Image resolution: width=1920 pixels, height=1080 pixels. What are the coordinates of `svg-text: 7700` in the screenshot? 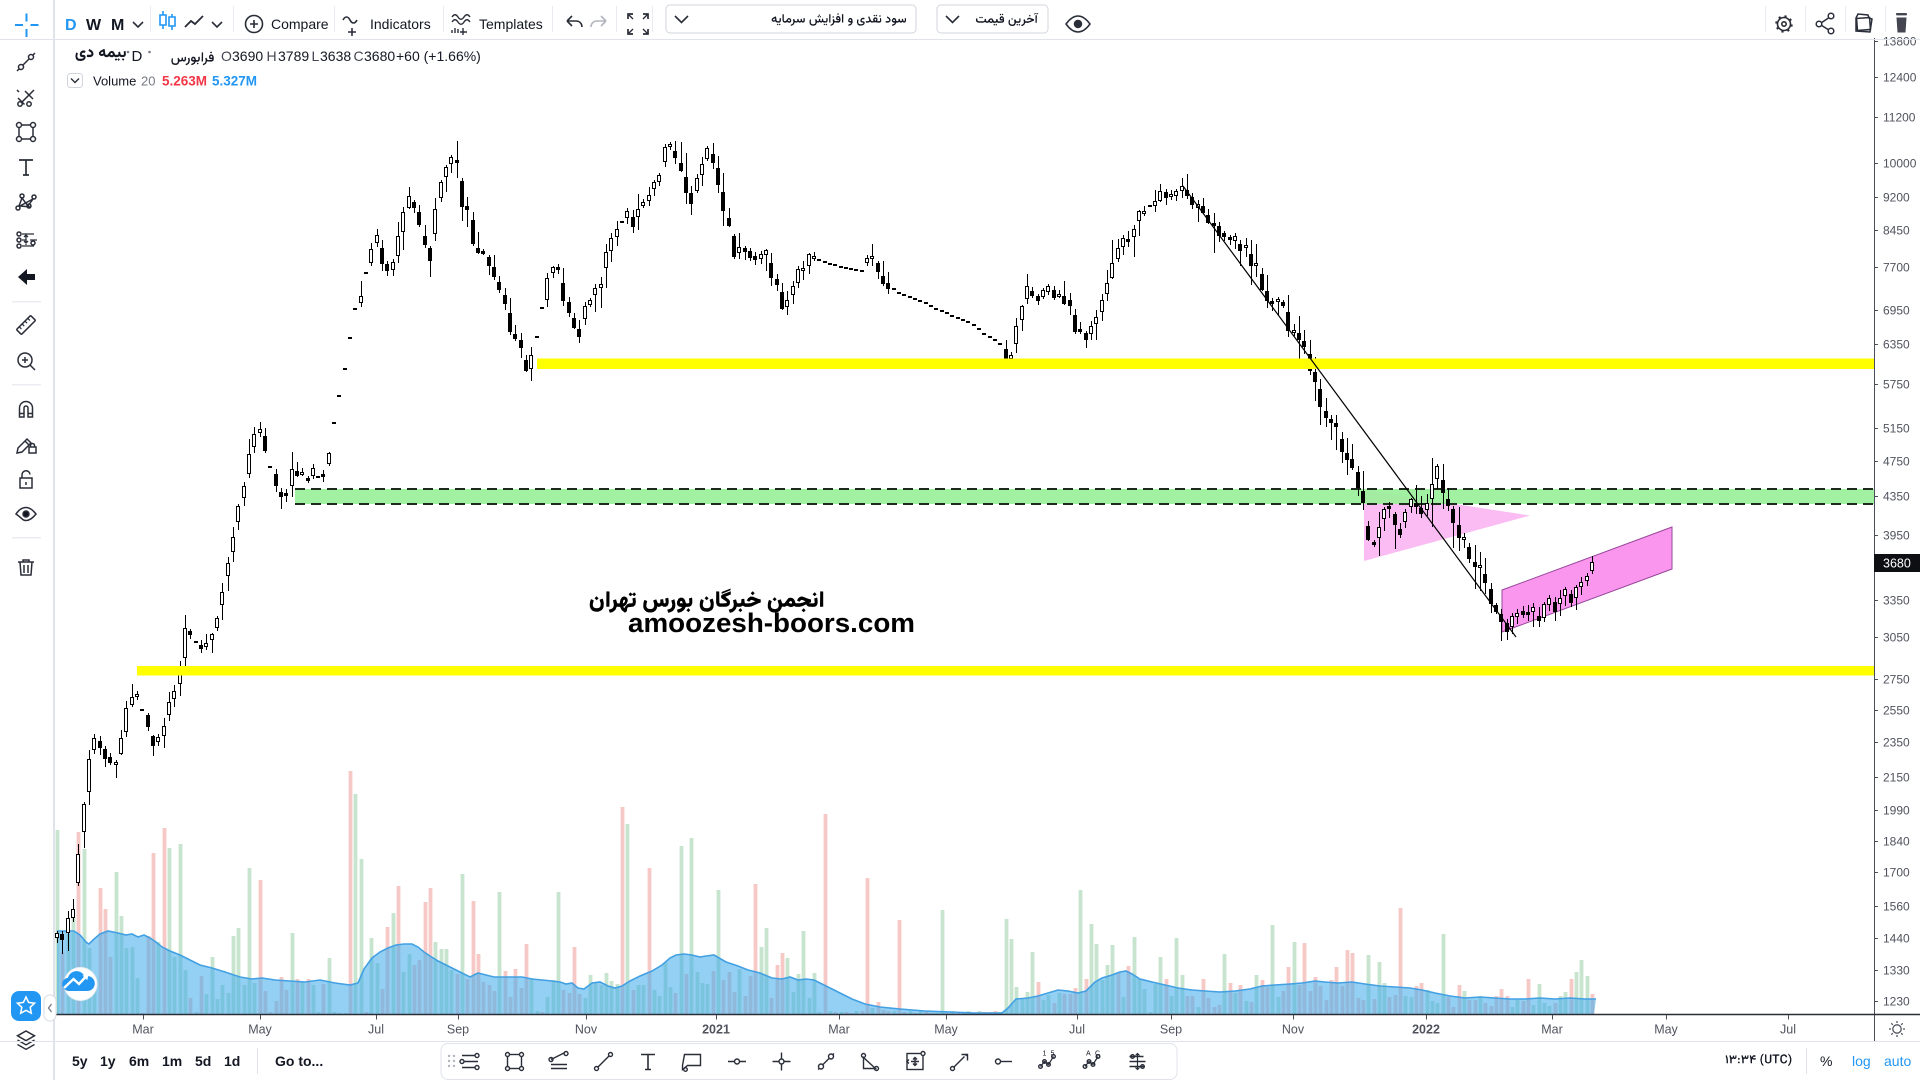 It's located at (1896, 268).